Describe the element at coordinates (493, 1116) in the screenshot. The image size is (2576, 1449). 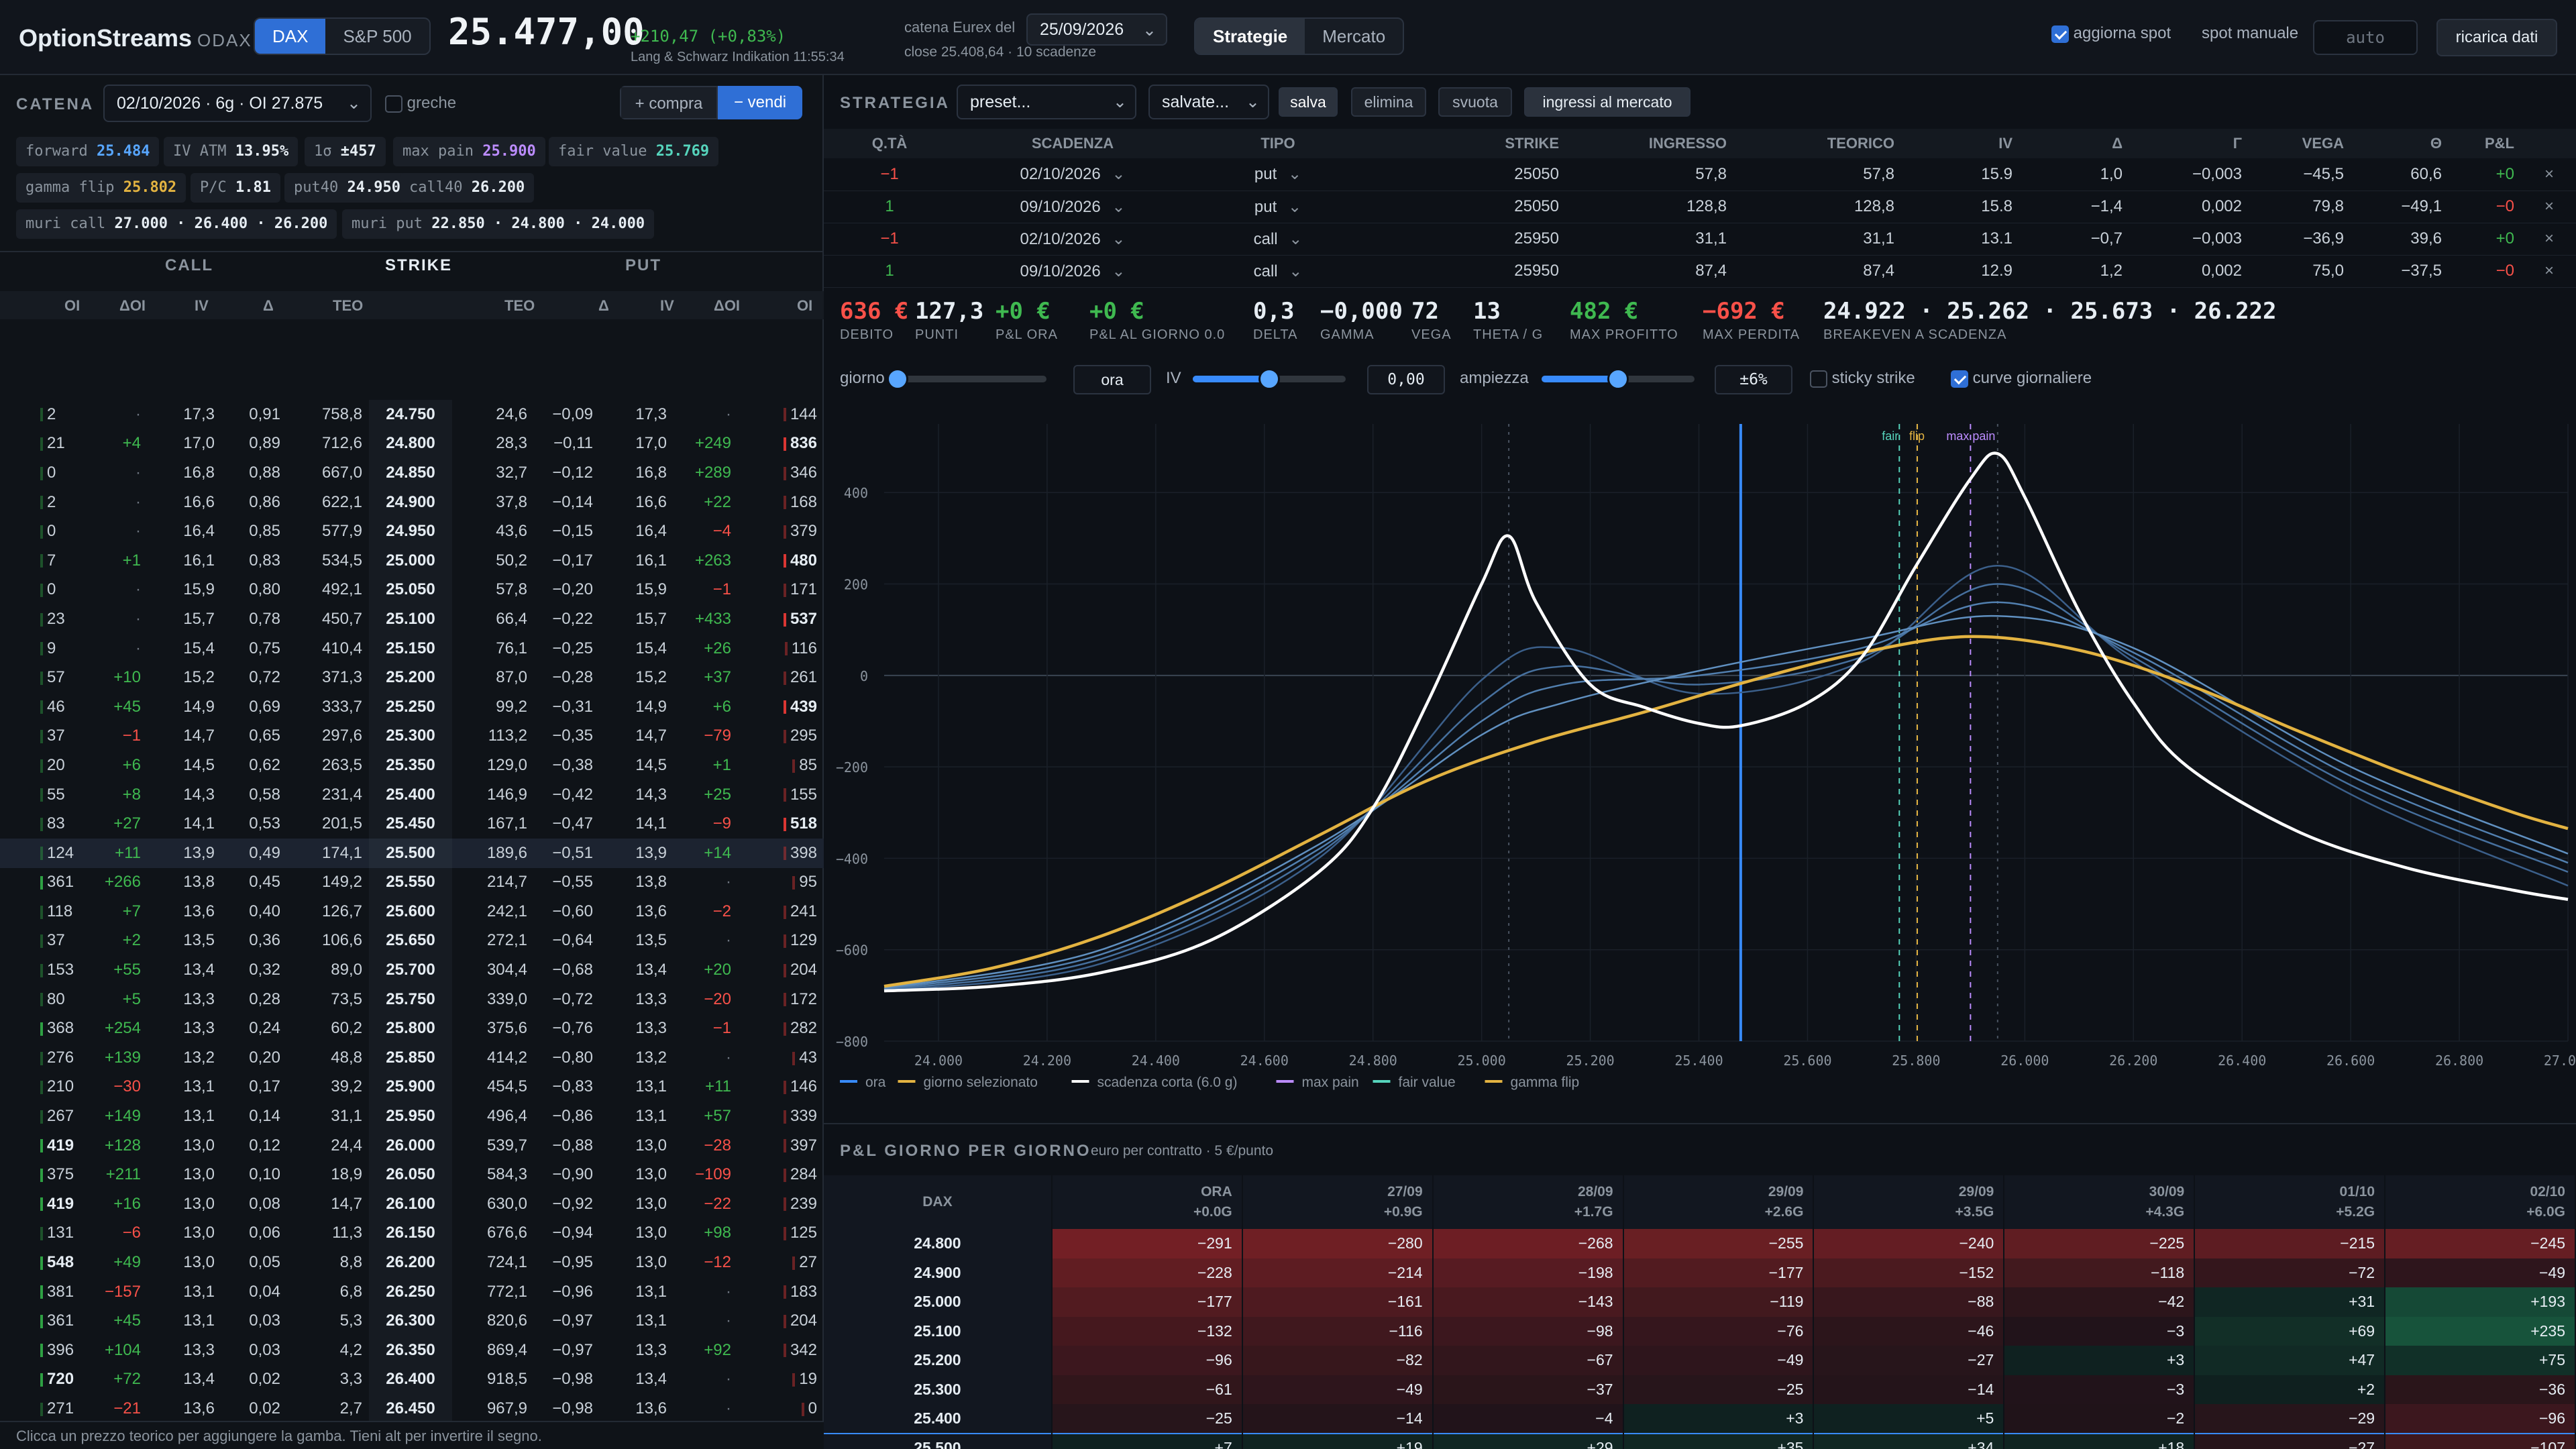
I see `chain-cell: 496,4` at that location.